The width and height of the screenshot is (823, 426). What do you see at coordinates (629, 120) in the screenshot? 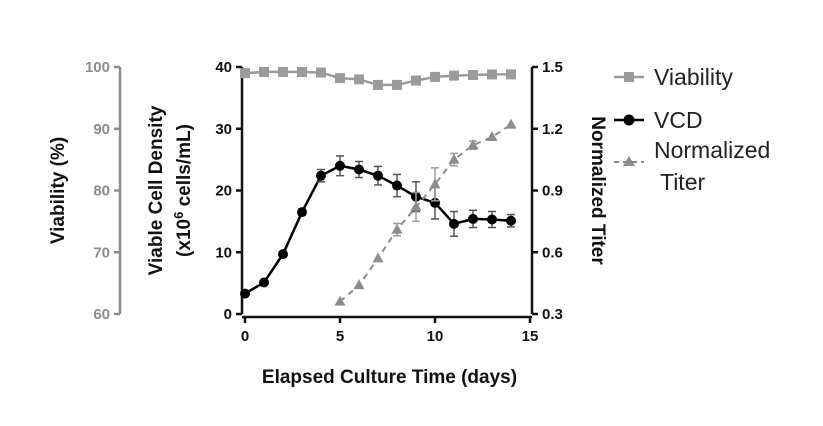
I see `legend-circle-icon` at bounding box center [629, 120].